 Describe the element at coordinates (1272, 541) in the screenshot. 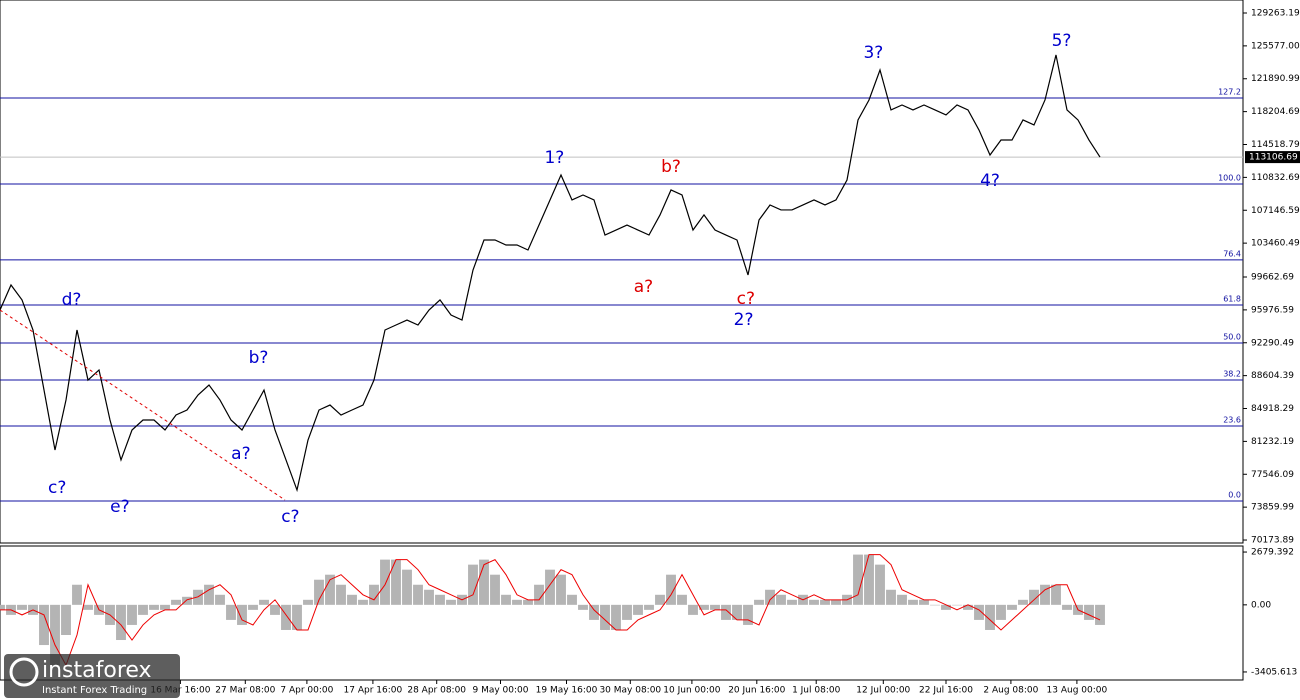

I see `y-tick-label: 70173.89` at that location.